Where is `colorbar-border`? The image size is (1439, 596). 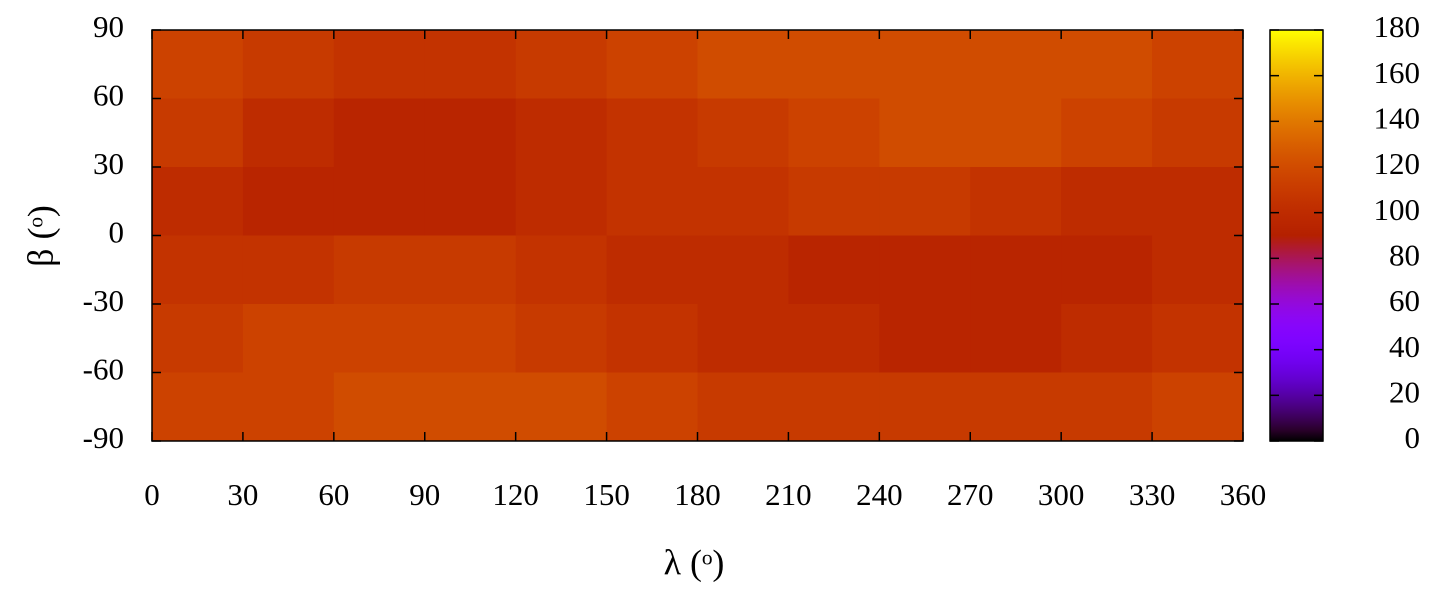 colorbar-border is located at coordinates (1296, 235).